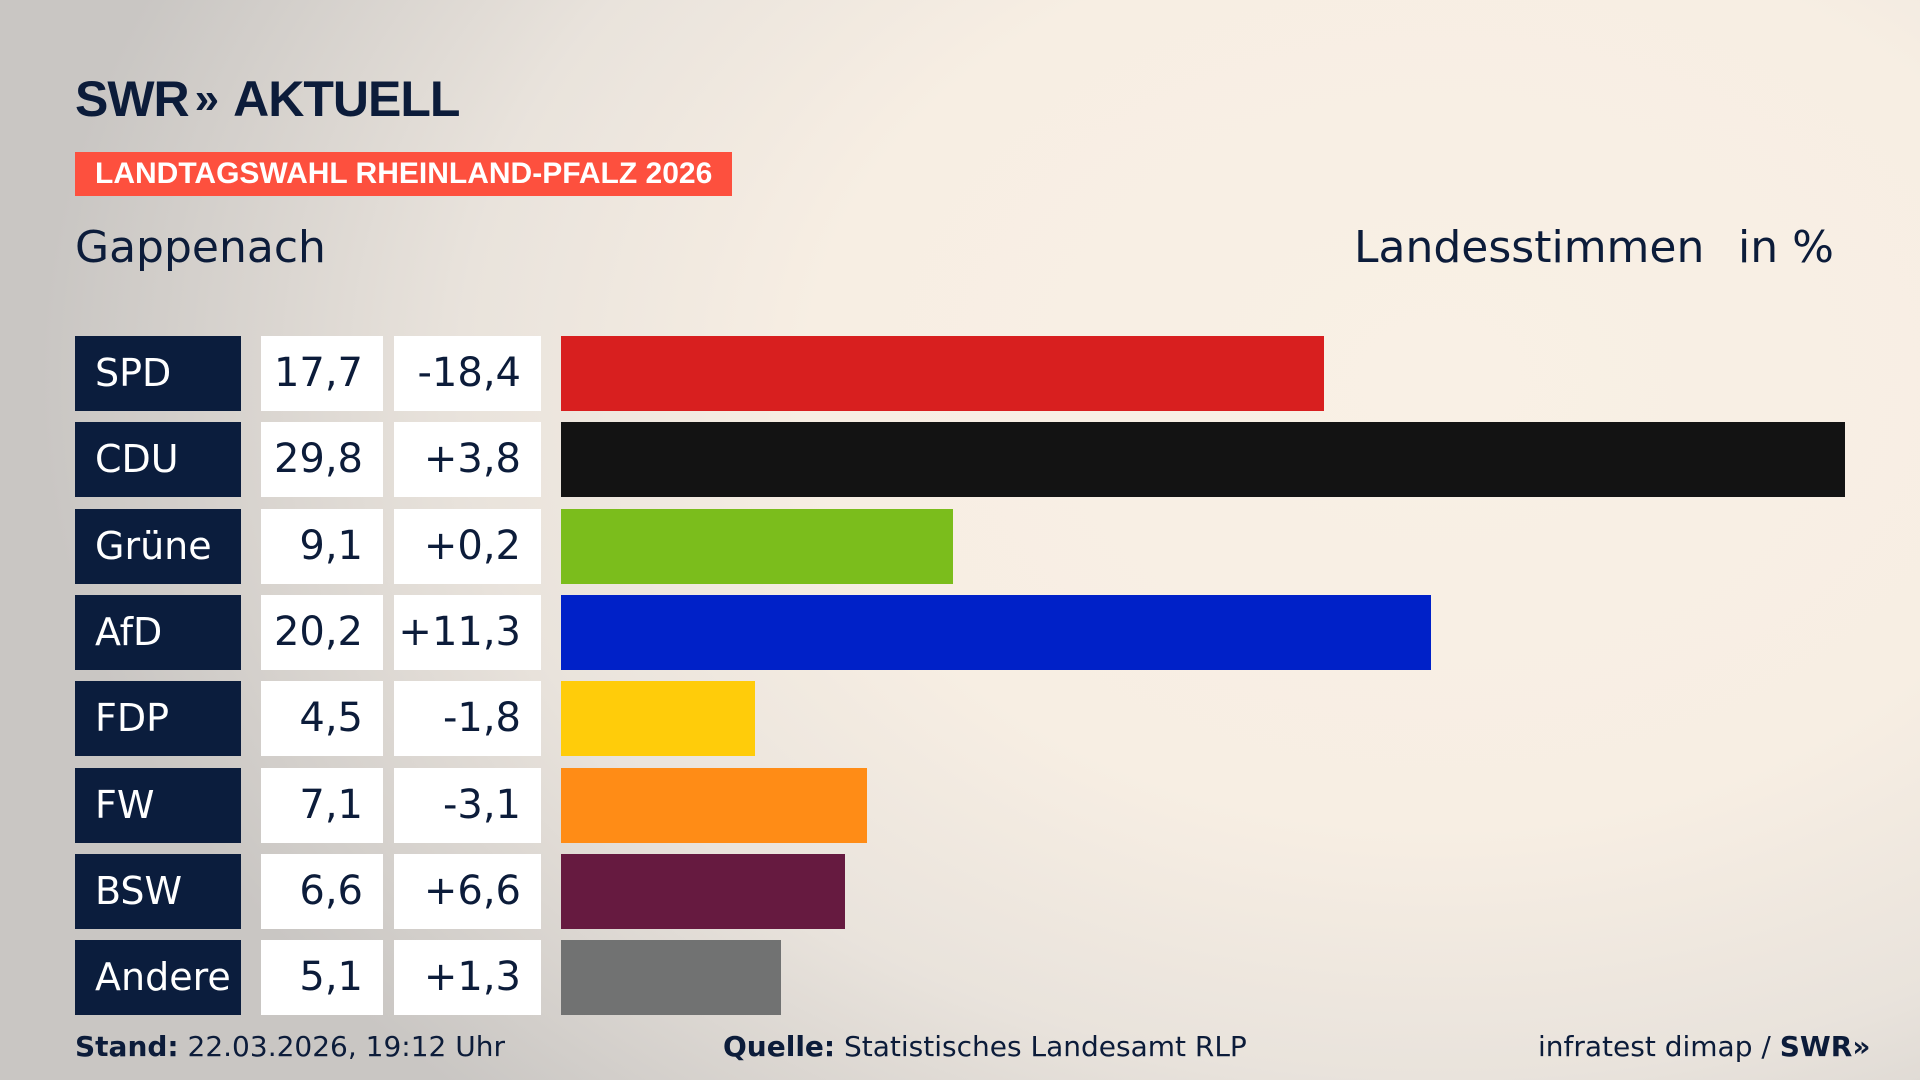 This screenshot has height=1080, width=1920. Describe the element at coordinates (467, 373) in the screenshot. I see `vote-change: -18,4` at that location.